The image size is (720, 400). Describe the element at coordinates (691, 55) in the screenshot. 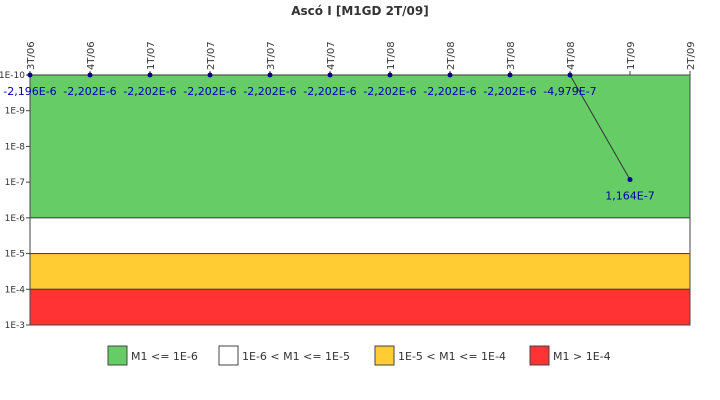

I see `x-tick-label: 2T/09` at that location.